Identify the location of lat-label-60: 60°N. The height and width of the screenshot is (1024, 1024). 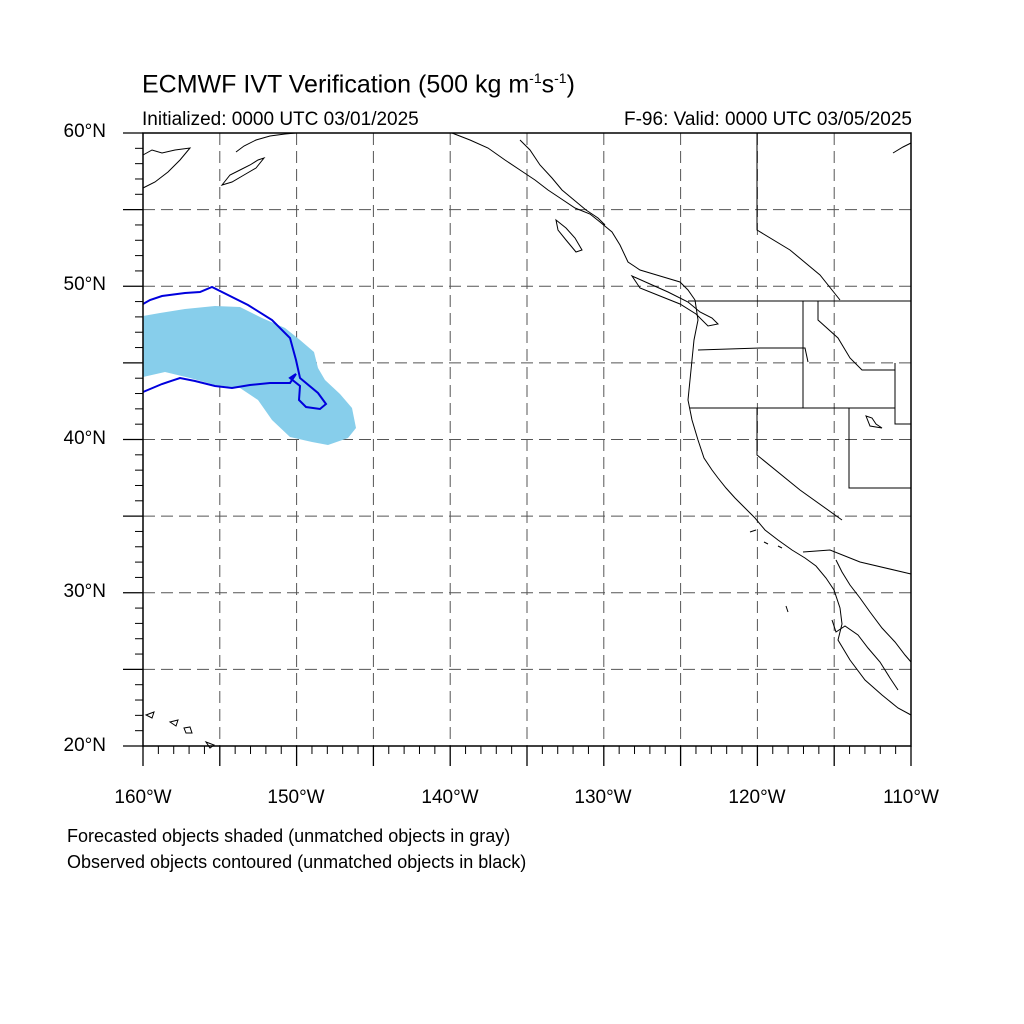
(84, 131).